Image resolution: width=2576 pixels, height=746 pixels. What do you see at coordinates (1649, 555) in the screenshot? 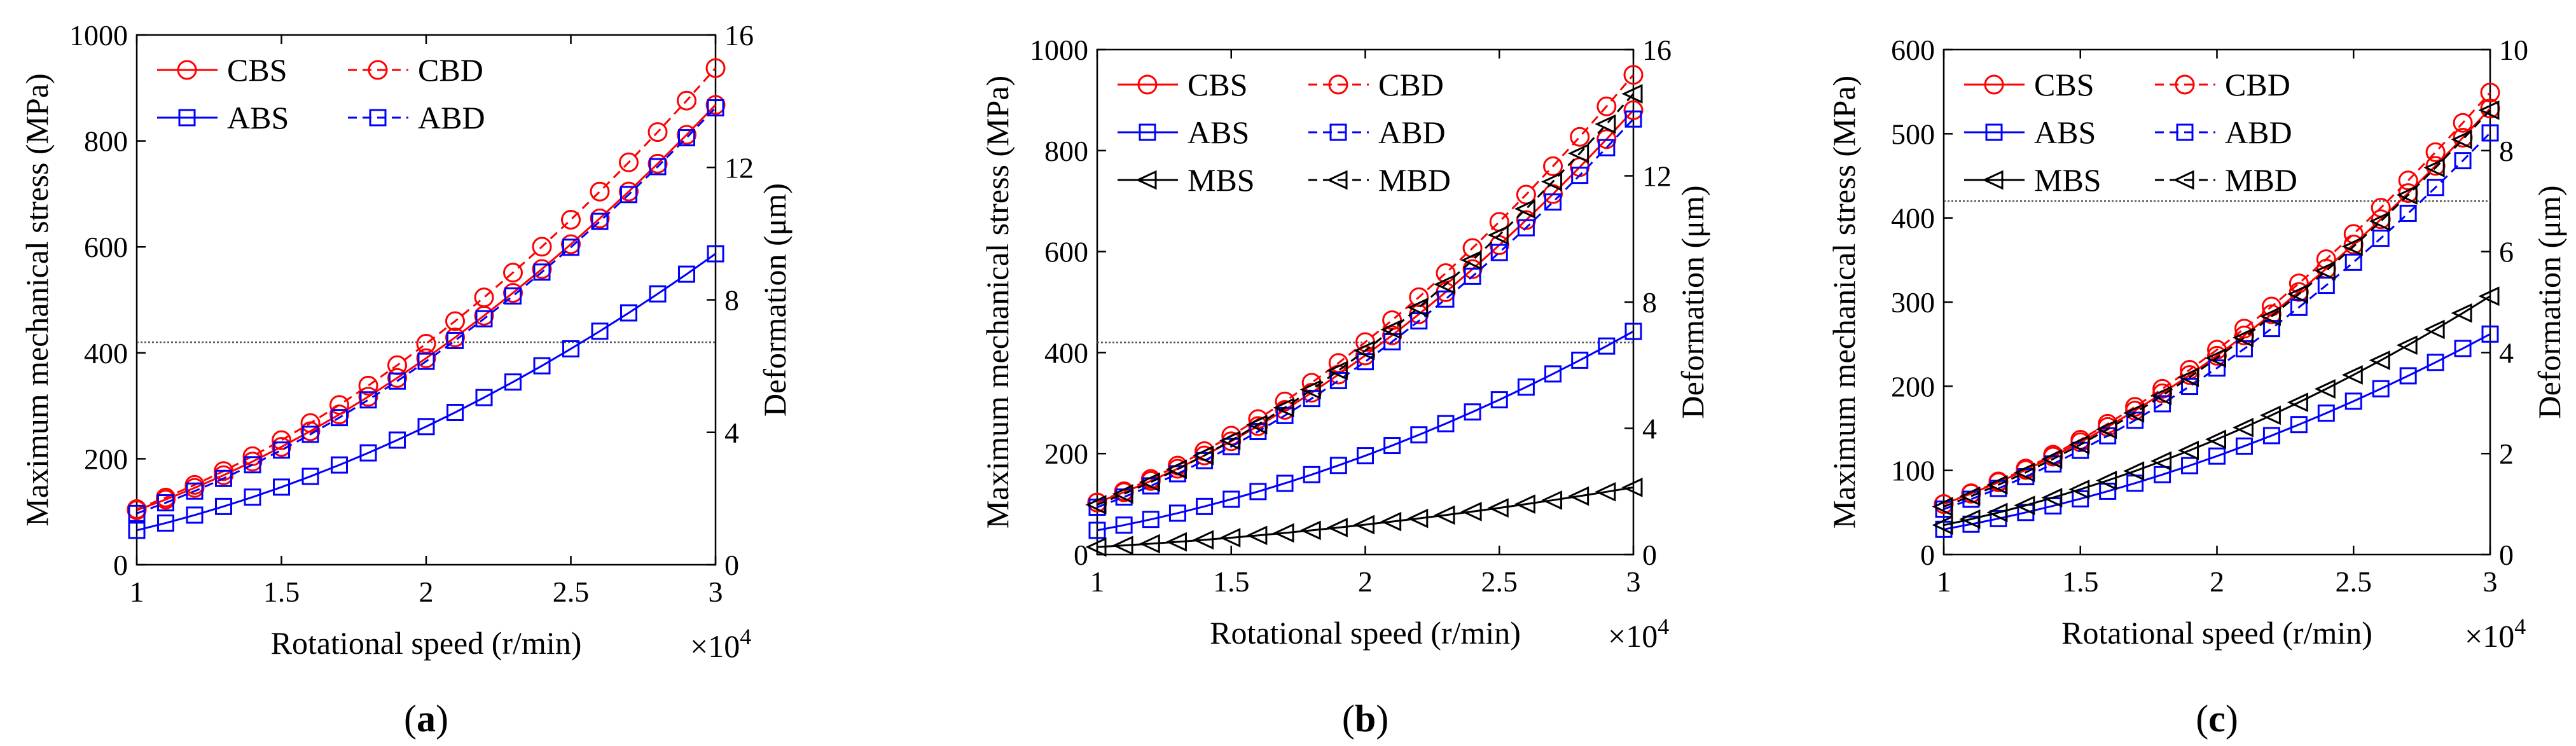
I see `y2-tick-label: 0` at bounding box center [1649, 555].